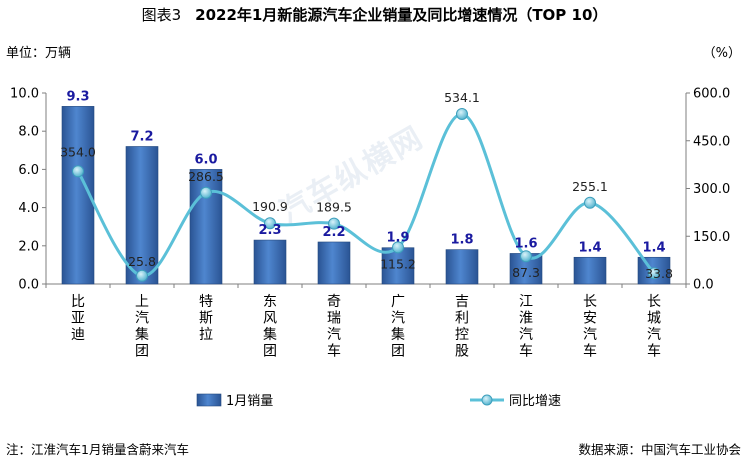 The image size is (749, 462). I want to click on chart-title: 图表3 2022年1月新能源汽车企业销量及同比增速情况（TOP 10）, so click(374, 14).